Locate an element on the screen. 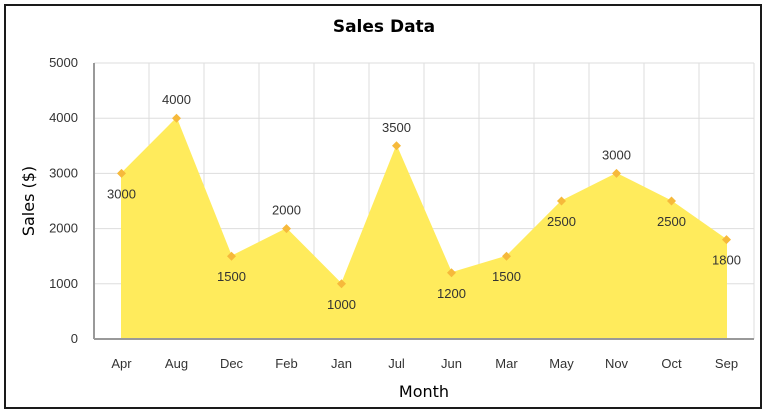 The width and height of the screenshot is (768, 415). x-axis-title: Month is located at coordinates (424, 391).